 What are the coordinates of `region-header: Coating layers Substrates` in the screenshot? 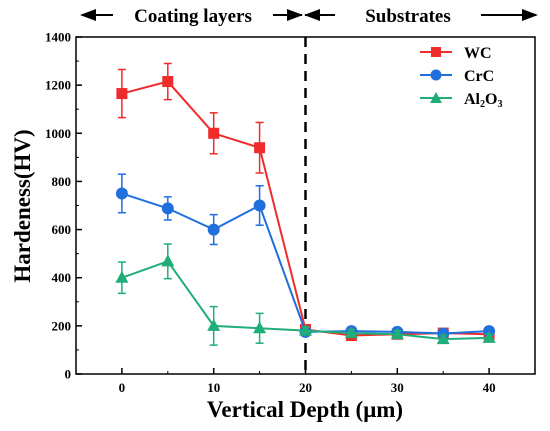 It's located at (309, 14).